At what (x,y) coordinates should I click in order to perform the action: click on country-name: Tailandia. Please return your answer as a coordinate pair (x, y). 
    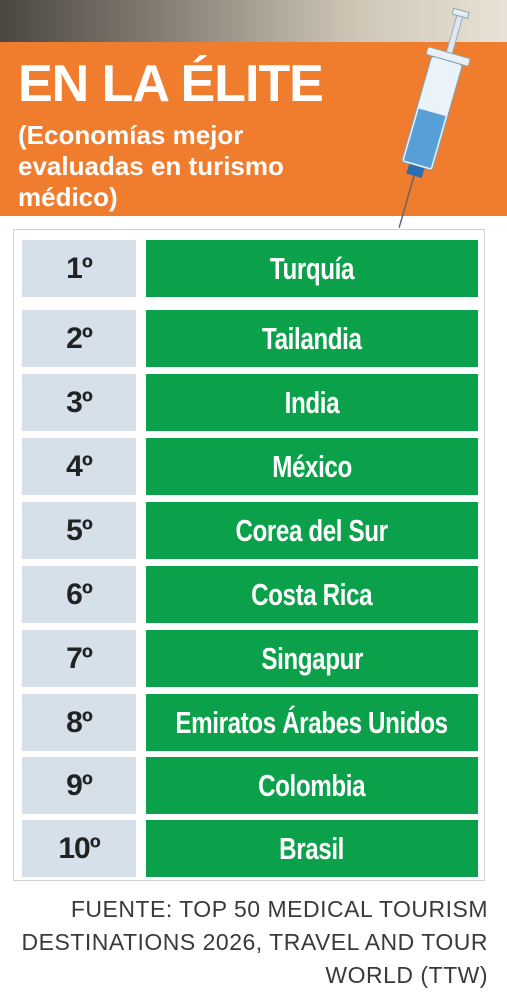
    Looking at the image, I should click on (312, 338).